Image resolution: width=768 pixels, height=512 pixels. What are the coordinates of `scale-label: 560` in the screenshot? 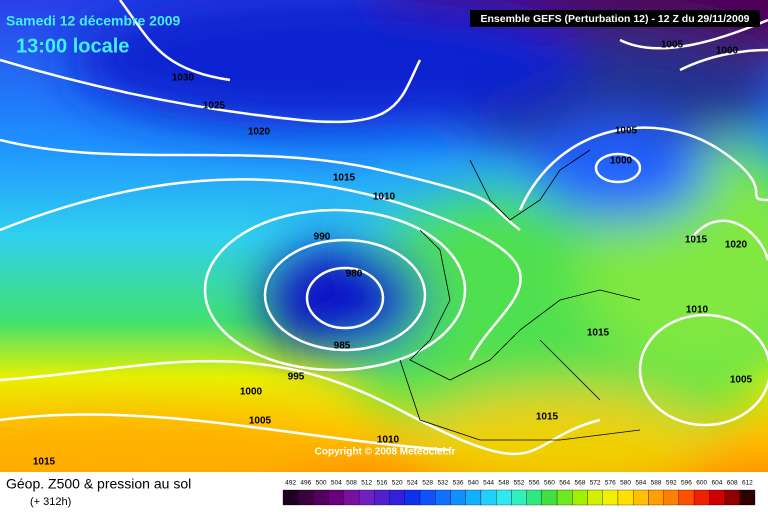 It's located at (549, 483).